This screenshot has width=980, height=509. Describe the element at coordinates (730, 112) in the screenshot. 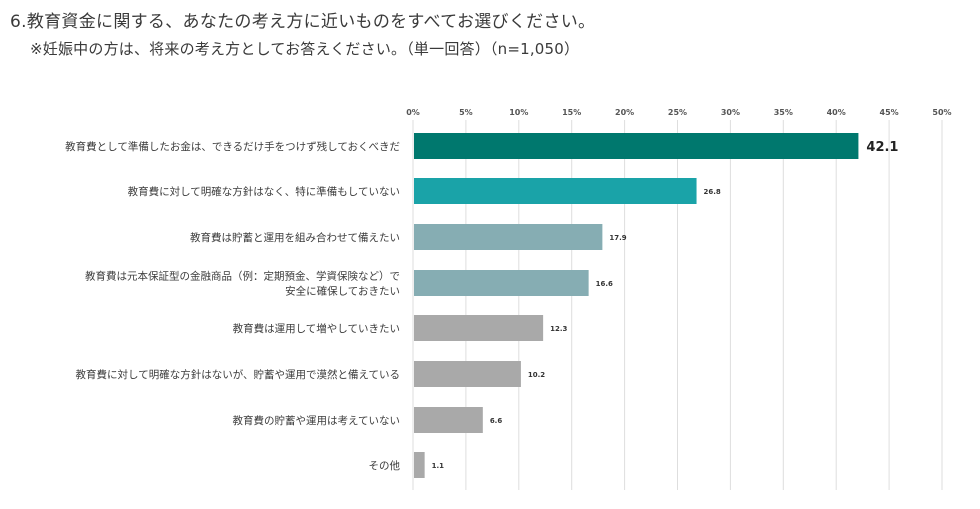

I see `tick-label: 30%` at that location.